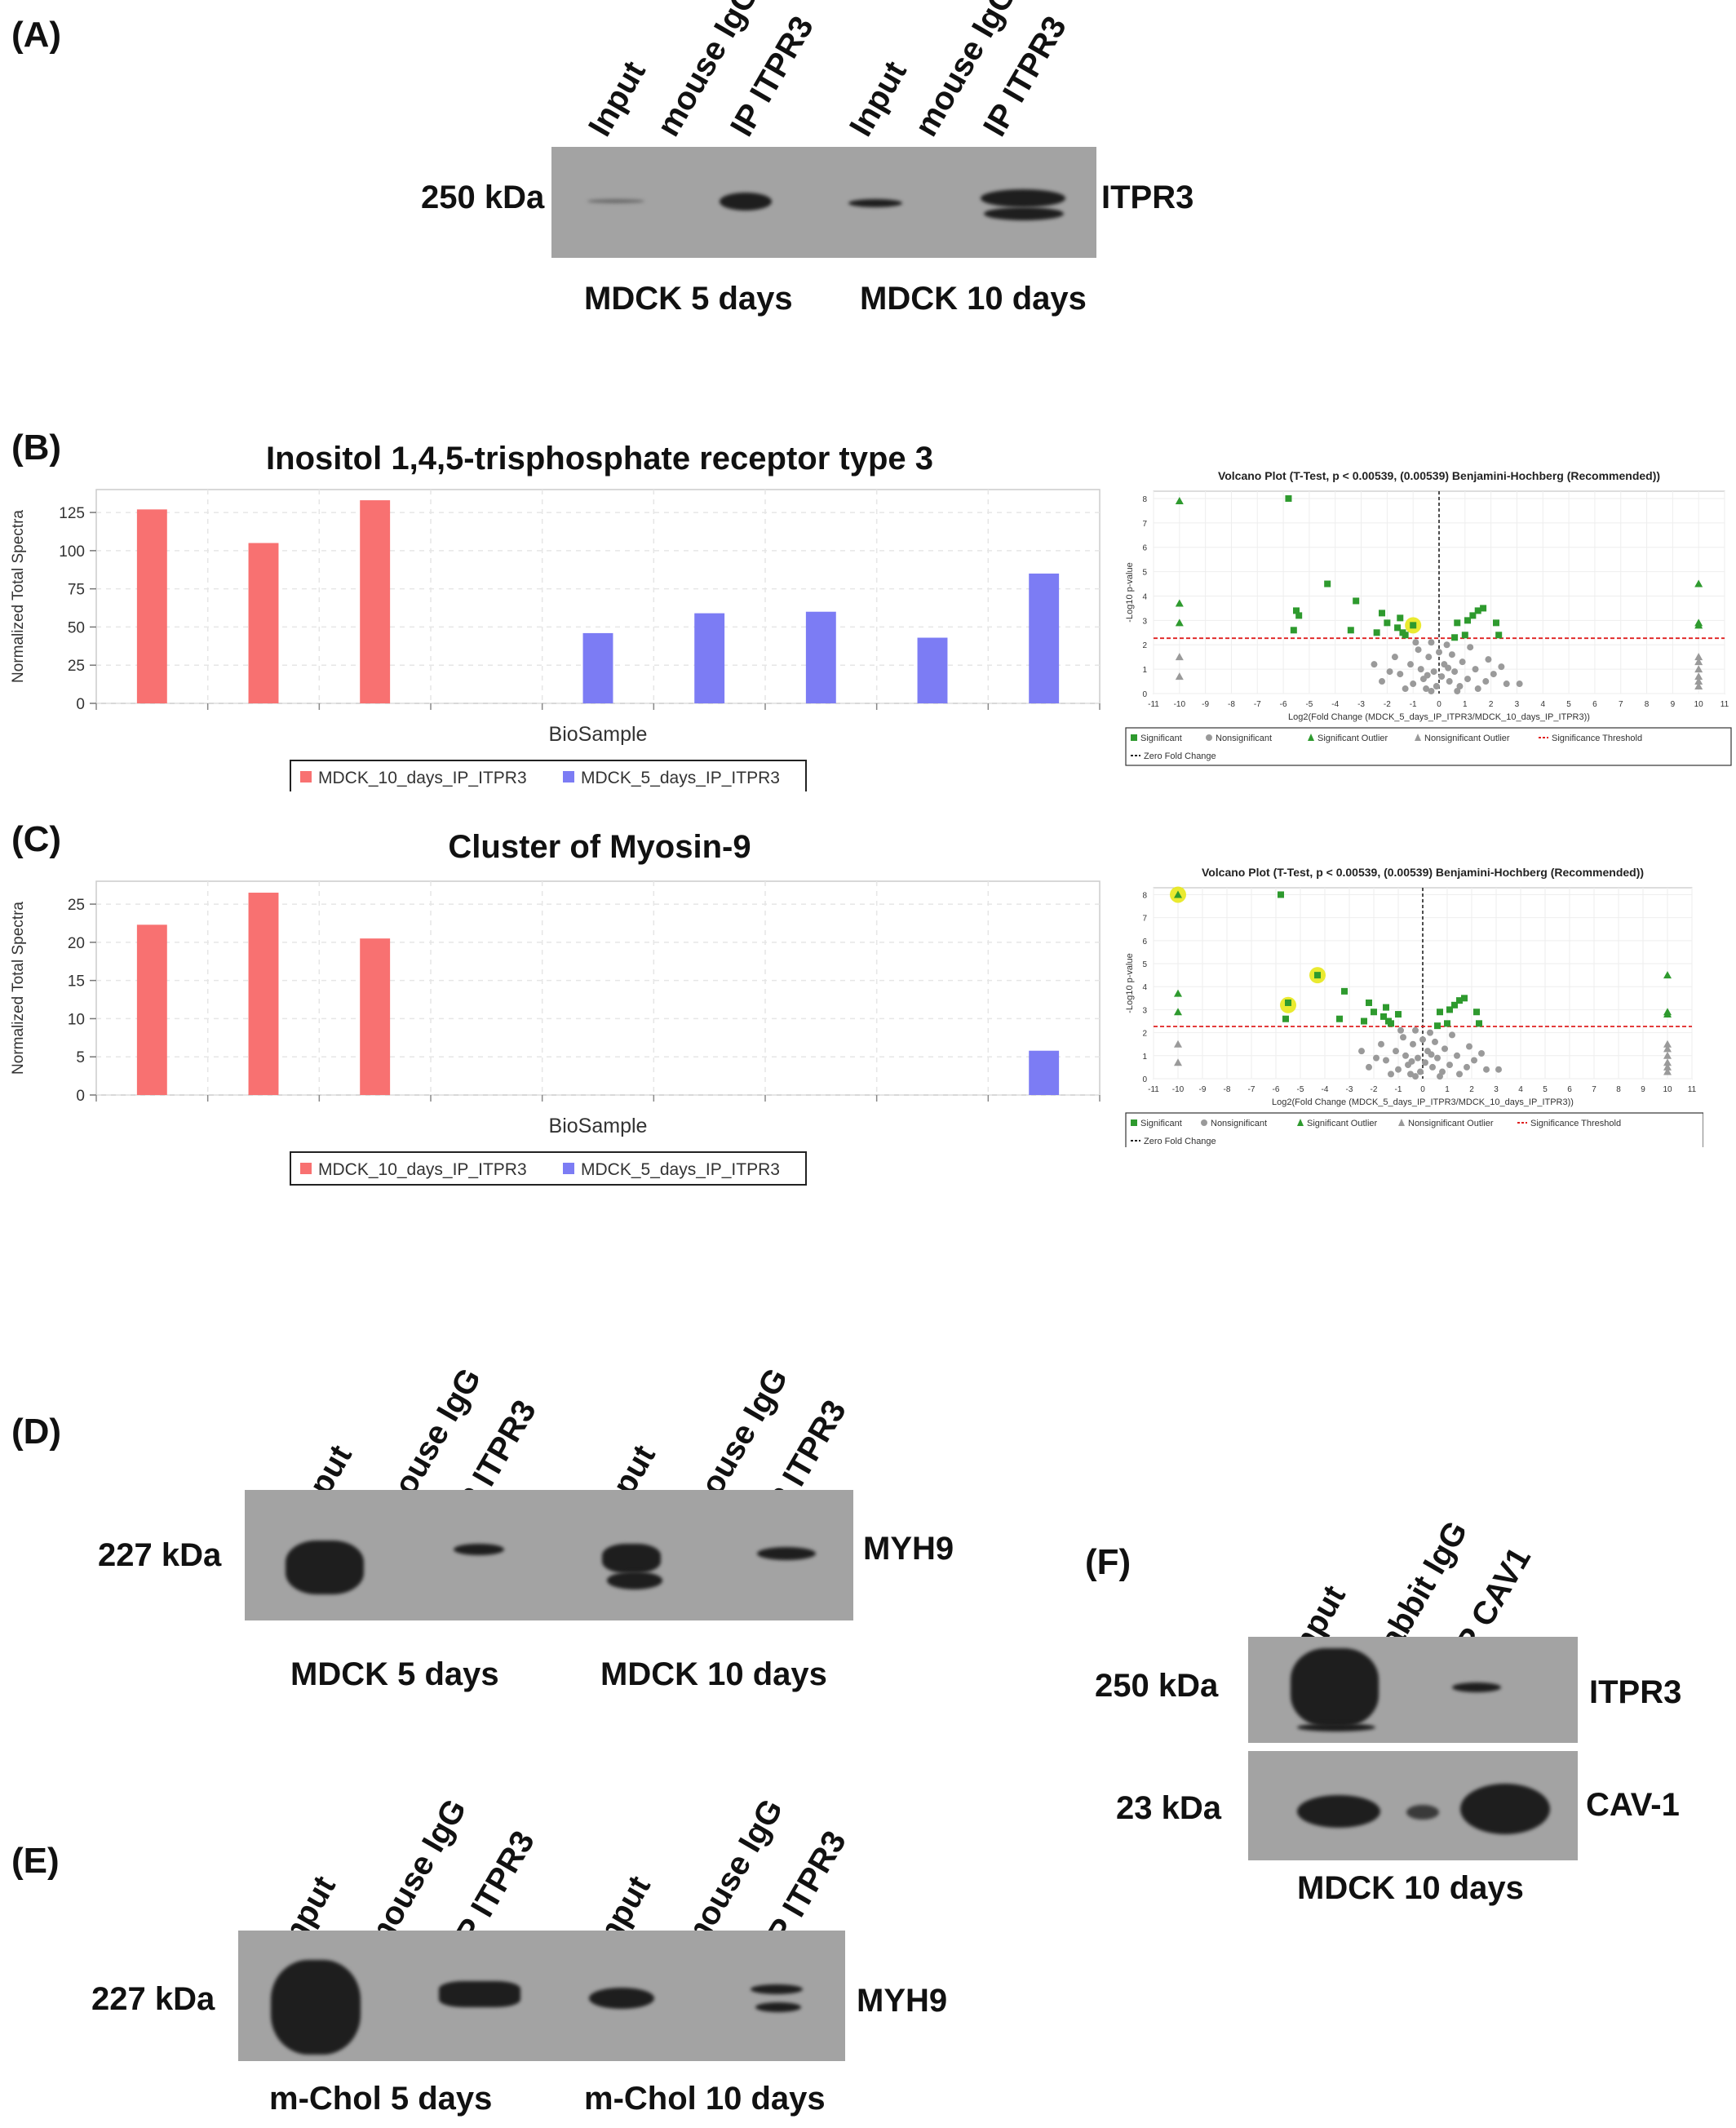 The width and height of the screenshot is (1736, 2128). I want to click on plot-area, so click(597, 988).